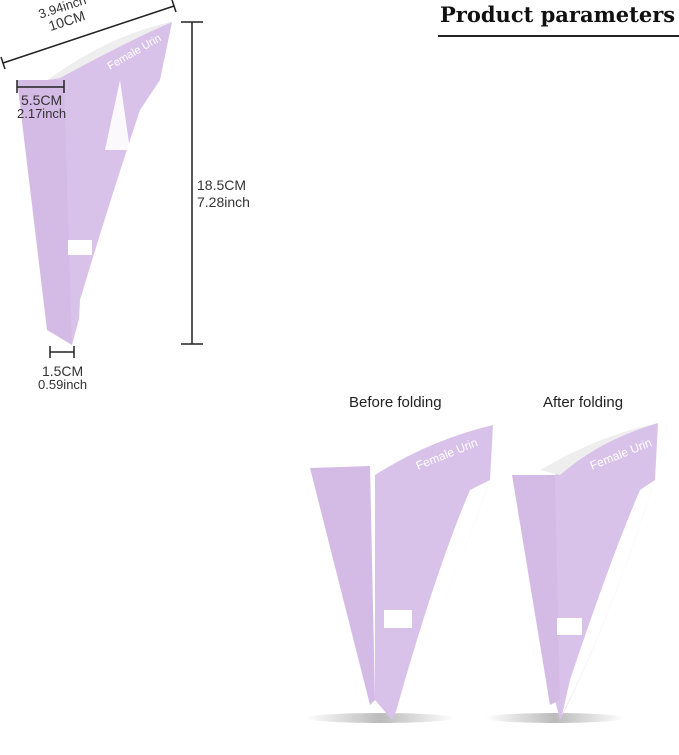  Describe the element at coordinates (222, 185) in the screenshot. I see `dimension-cm: 18.5CM` at that location.